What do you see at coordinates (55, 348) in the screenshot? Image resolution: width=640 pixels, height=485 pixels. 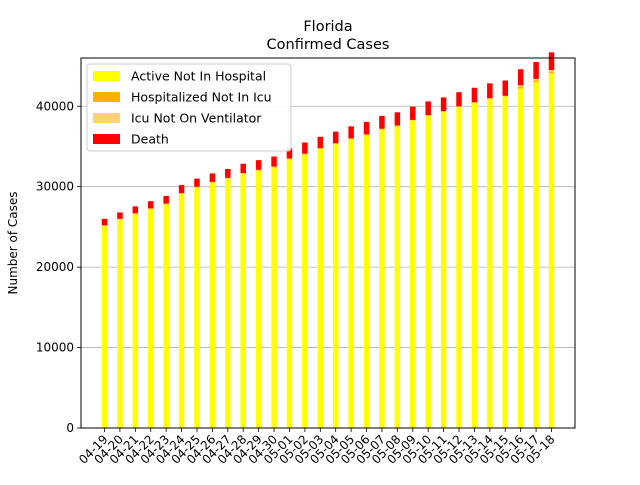 I see `y-tick-label: 10000` at bounding box center [55, 348].